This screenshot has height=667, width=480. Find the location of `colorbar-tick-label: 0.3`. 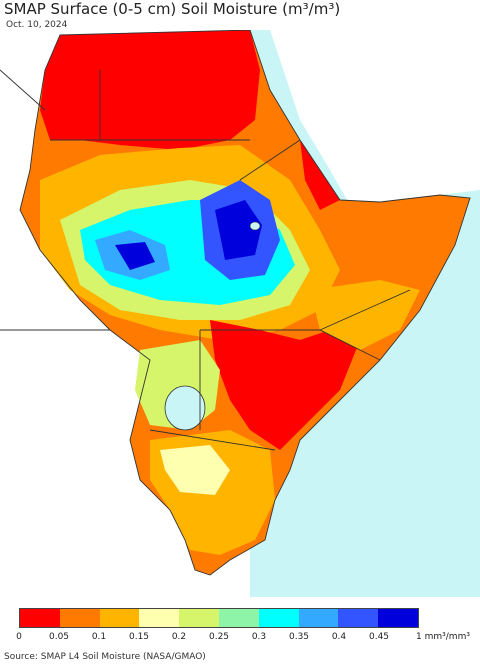

colorbar-tick-label: 0.3 is located at coordinates (259, 637).